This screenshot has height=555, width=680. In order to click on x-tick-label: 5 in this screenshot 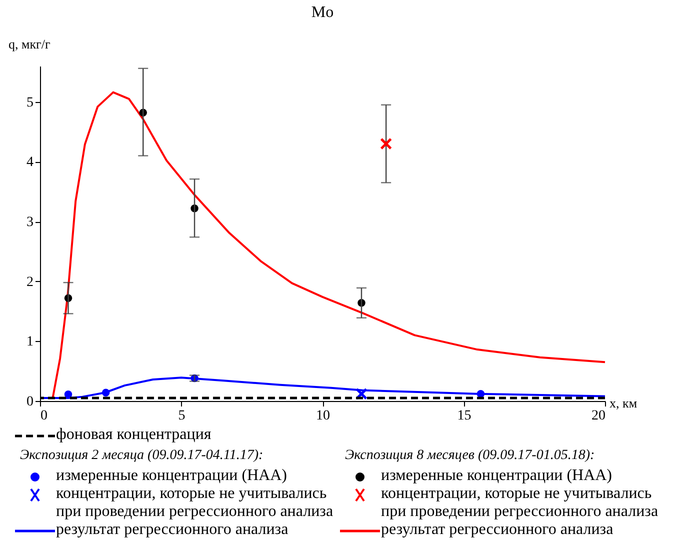, I will do `click(182, 416)`.